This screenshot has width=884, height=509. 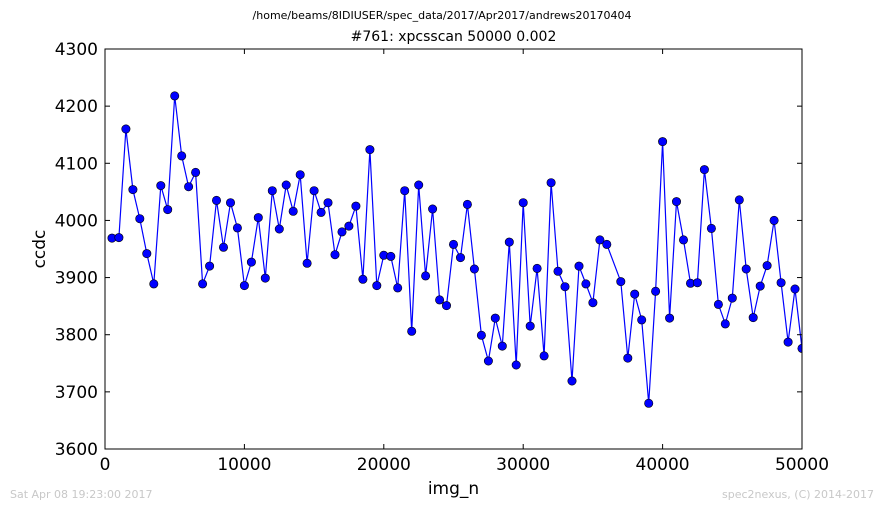 What do you see at coordinates (244, 465) in the screenshot?
I see `x-tick-label: 10000` at bounding box center [244, 465].